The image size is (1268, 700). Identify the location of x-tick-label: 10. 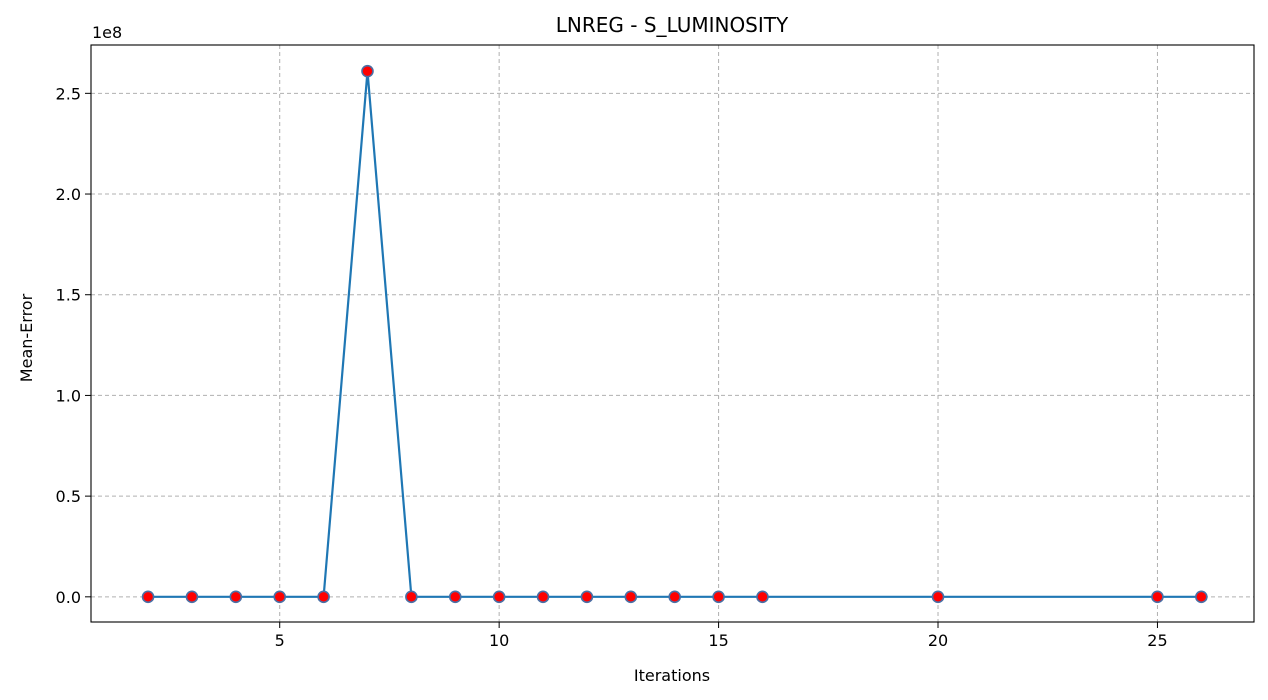
(499, 640).